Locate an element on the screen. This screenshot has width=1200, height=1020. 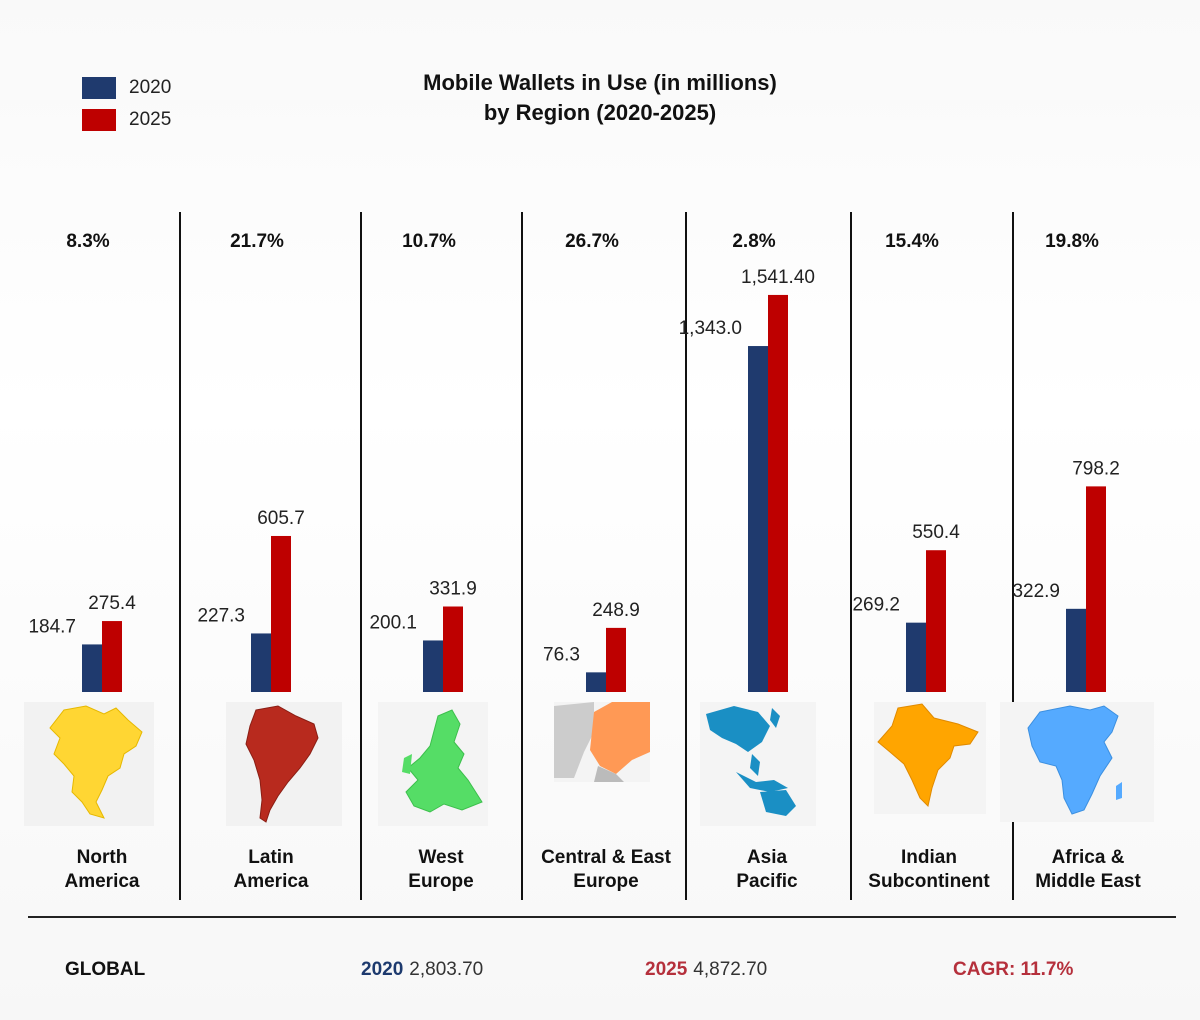
value-label-2020-asia-pacific: 1,343.0 is located at coordinates (710, 328).